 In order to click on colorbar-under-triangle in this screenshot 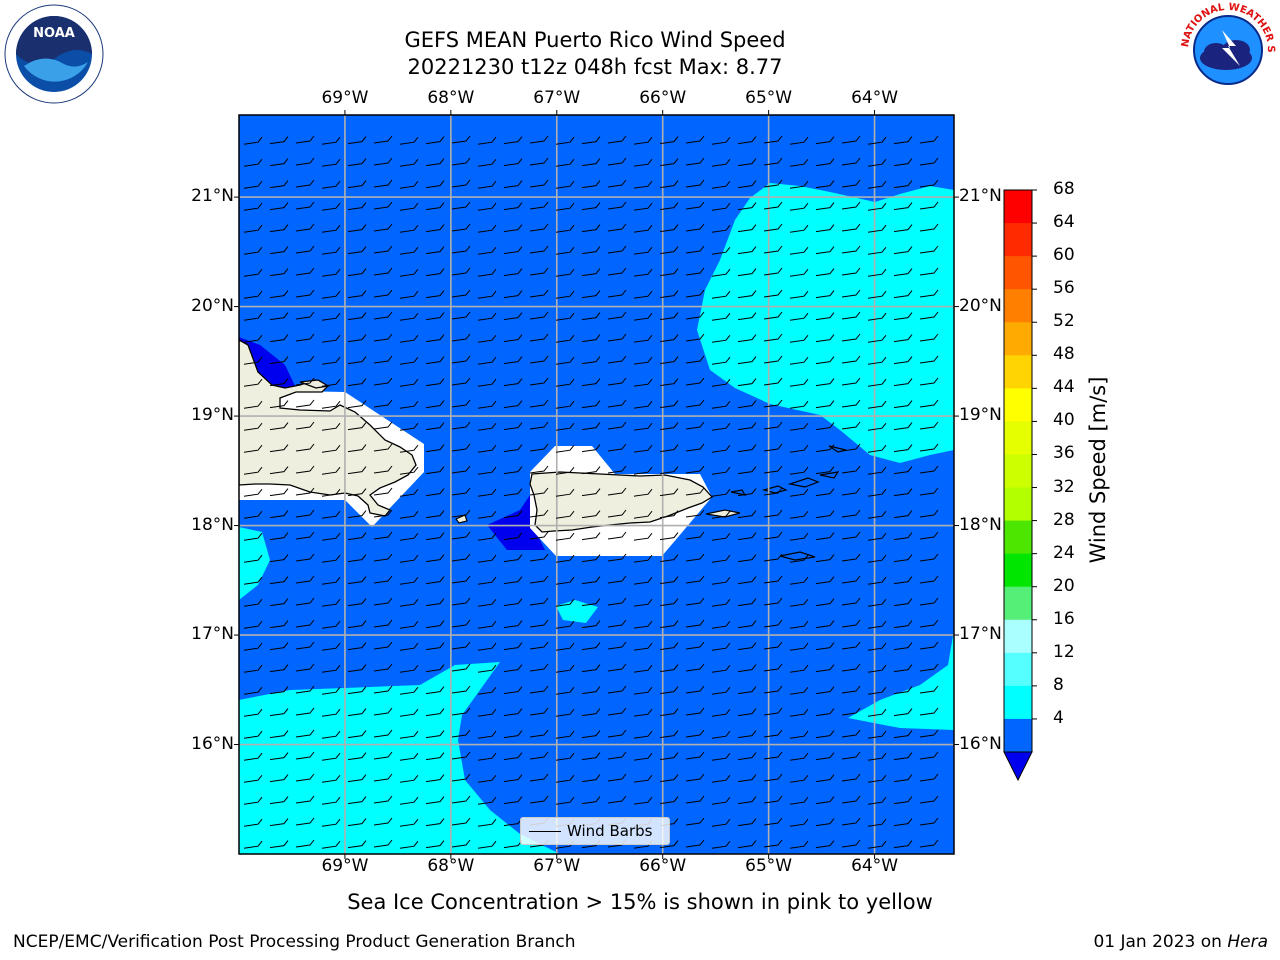, I will do `click(1018, 766)`.